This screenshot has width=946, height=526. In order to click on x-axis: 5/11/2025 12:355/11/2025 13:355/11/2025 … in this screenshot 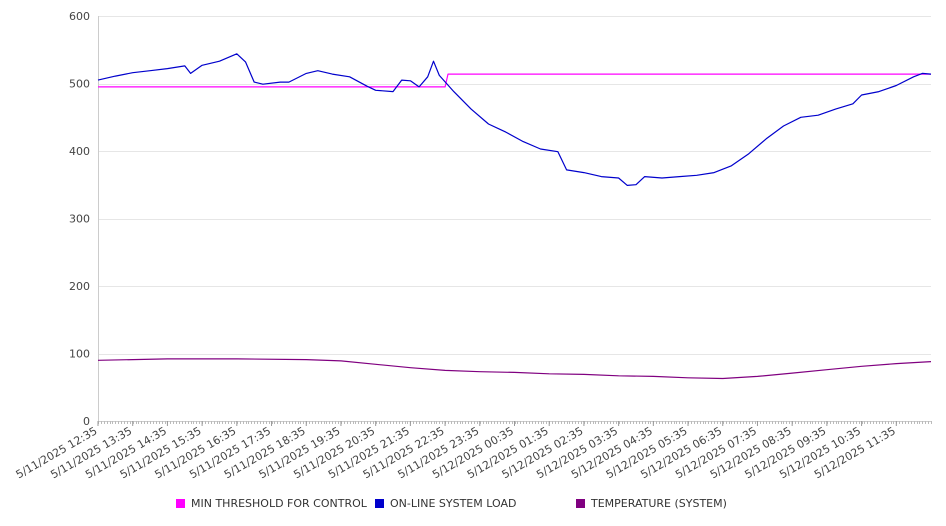, I will do `click(473, 451)`.